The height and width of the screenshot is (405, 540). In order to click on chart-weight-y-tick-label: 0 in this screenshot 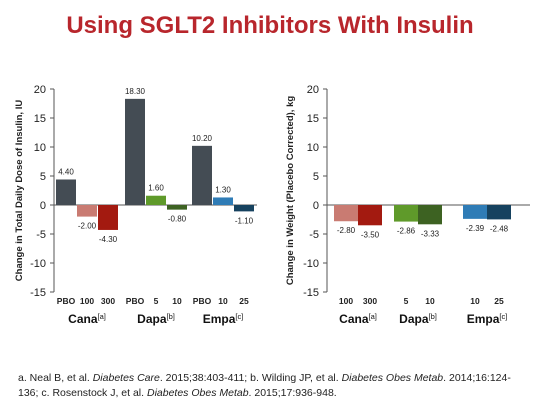, I will do `click(316, 206)`.